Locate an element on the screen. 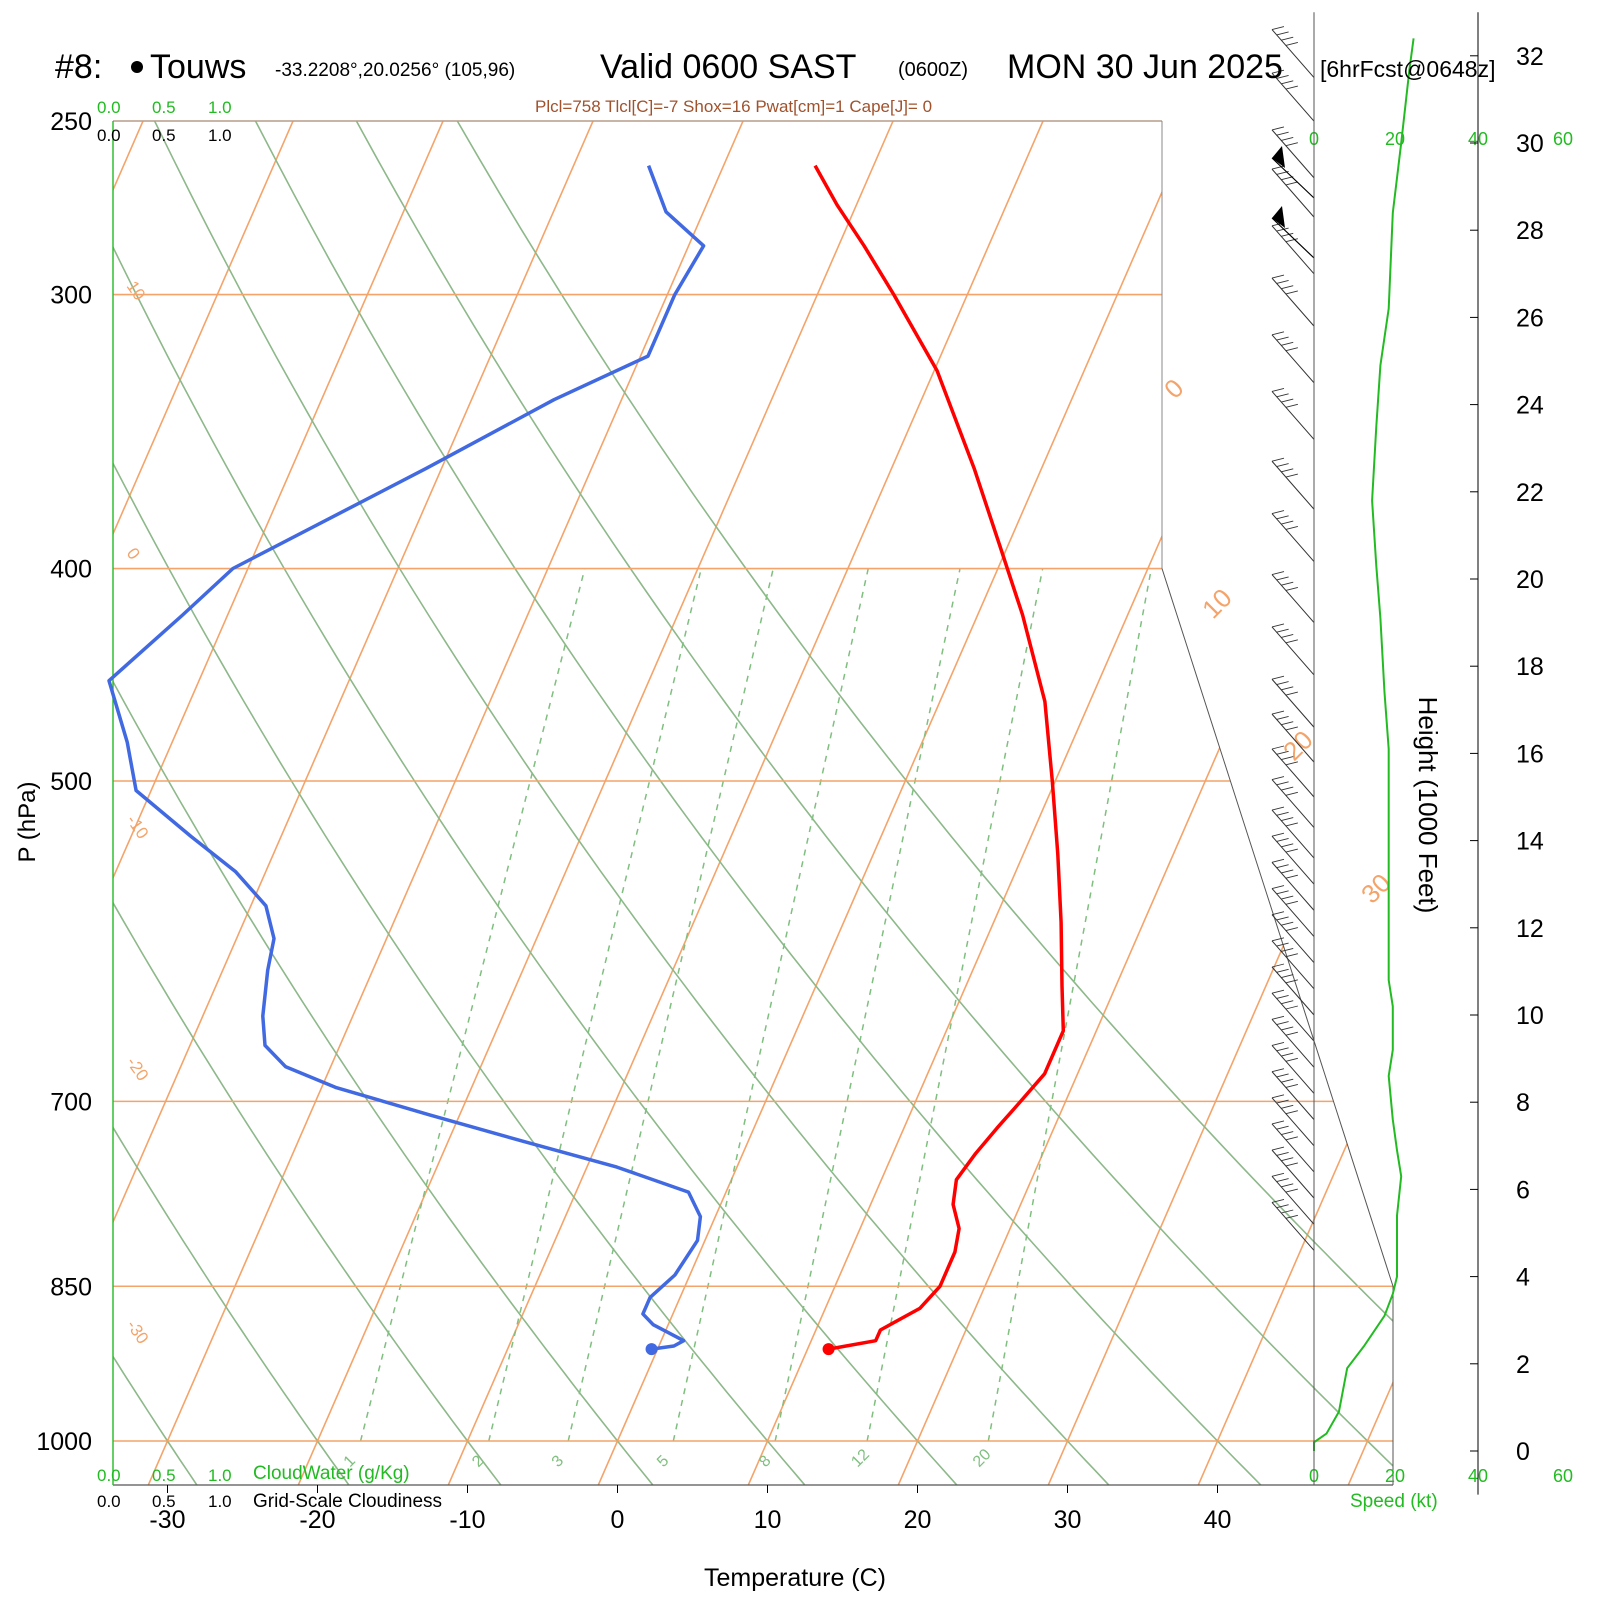 The image size is (1600, 1600). frame-right-slant is located at coordinates (1277, 1026).